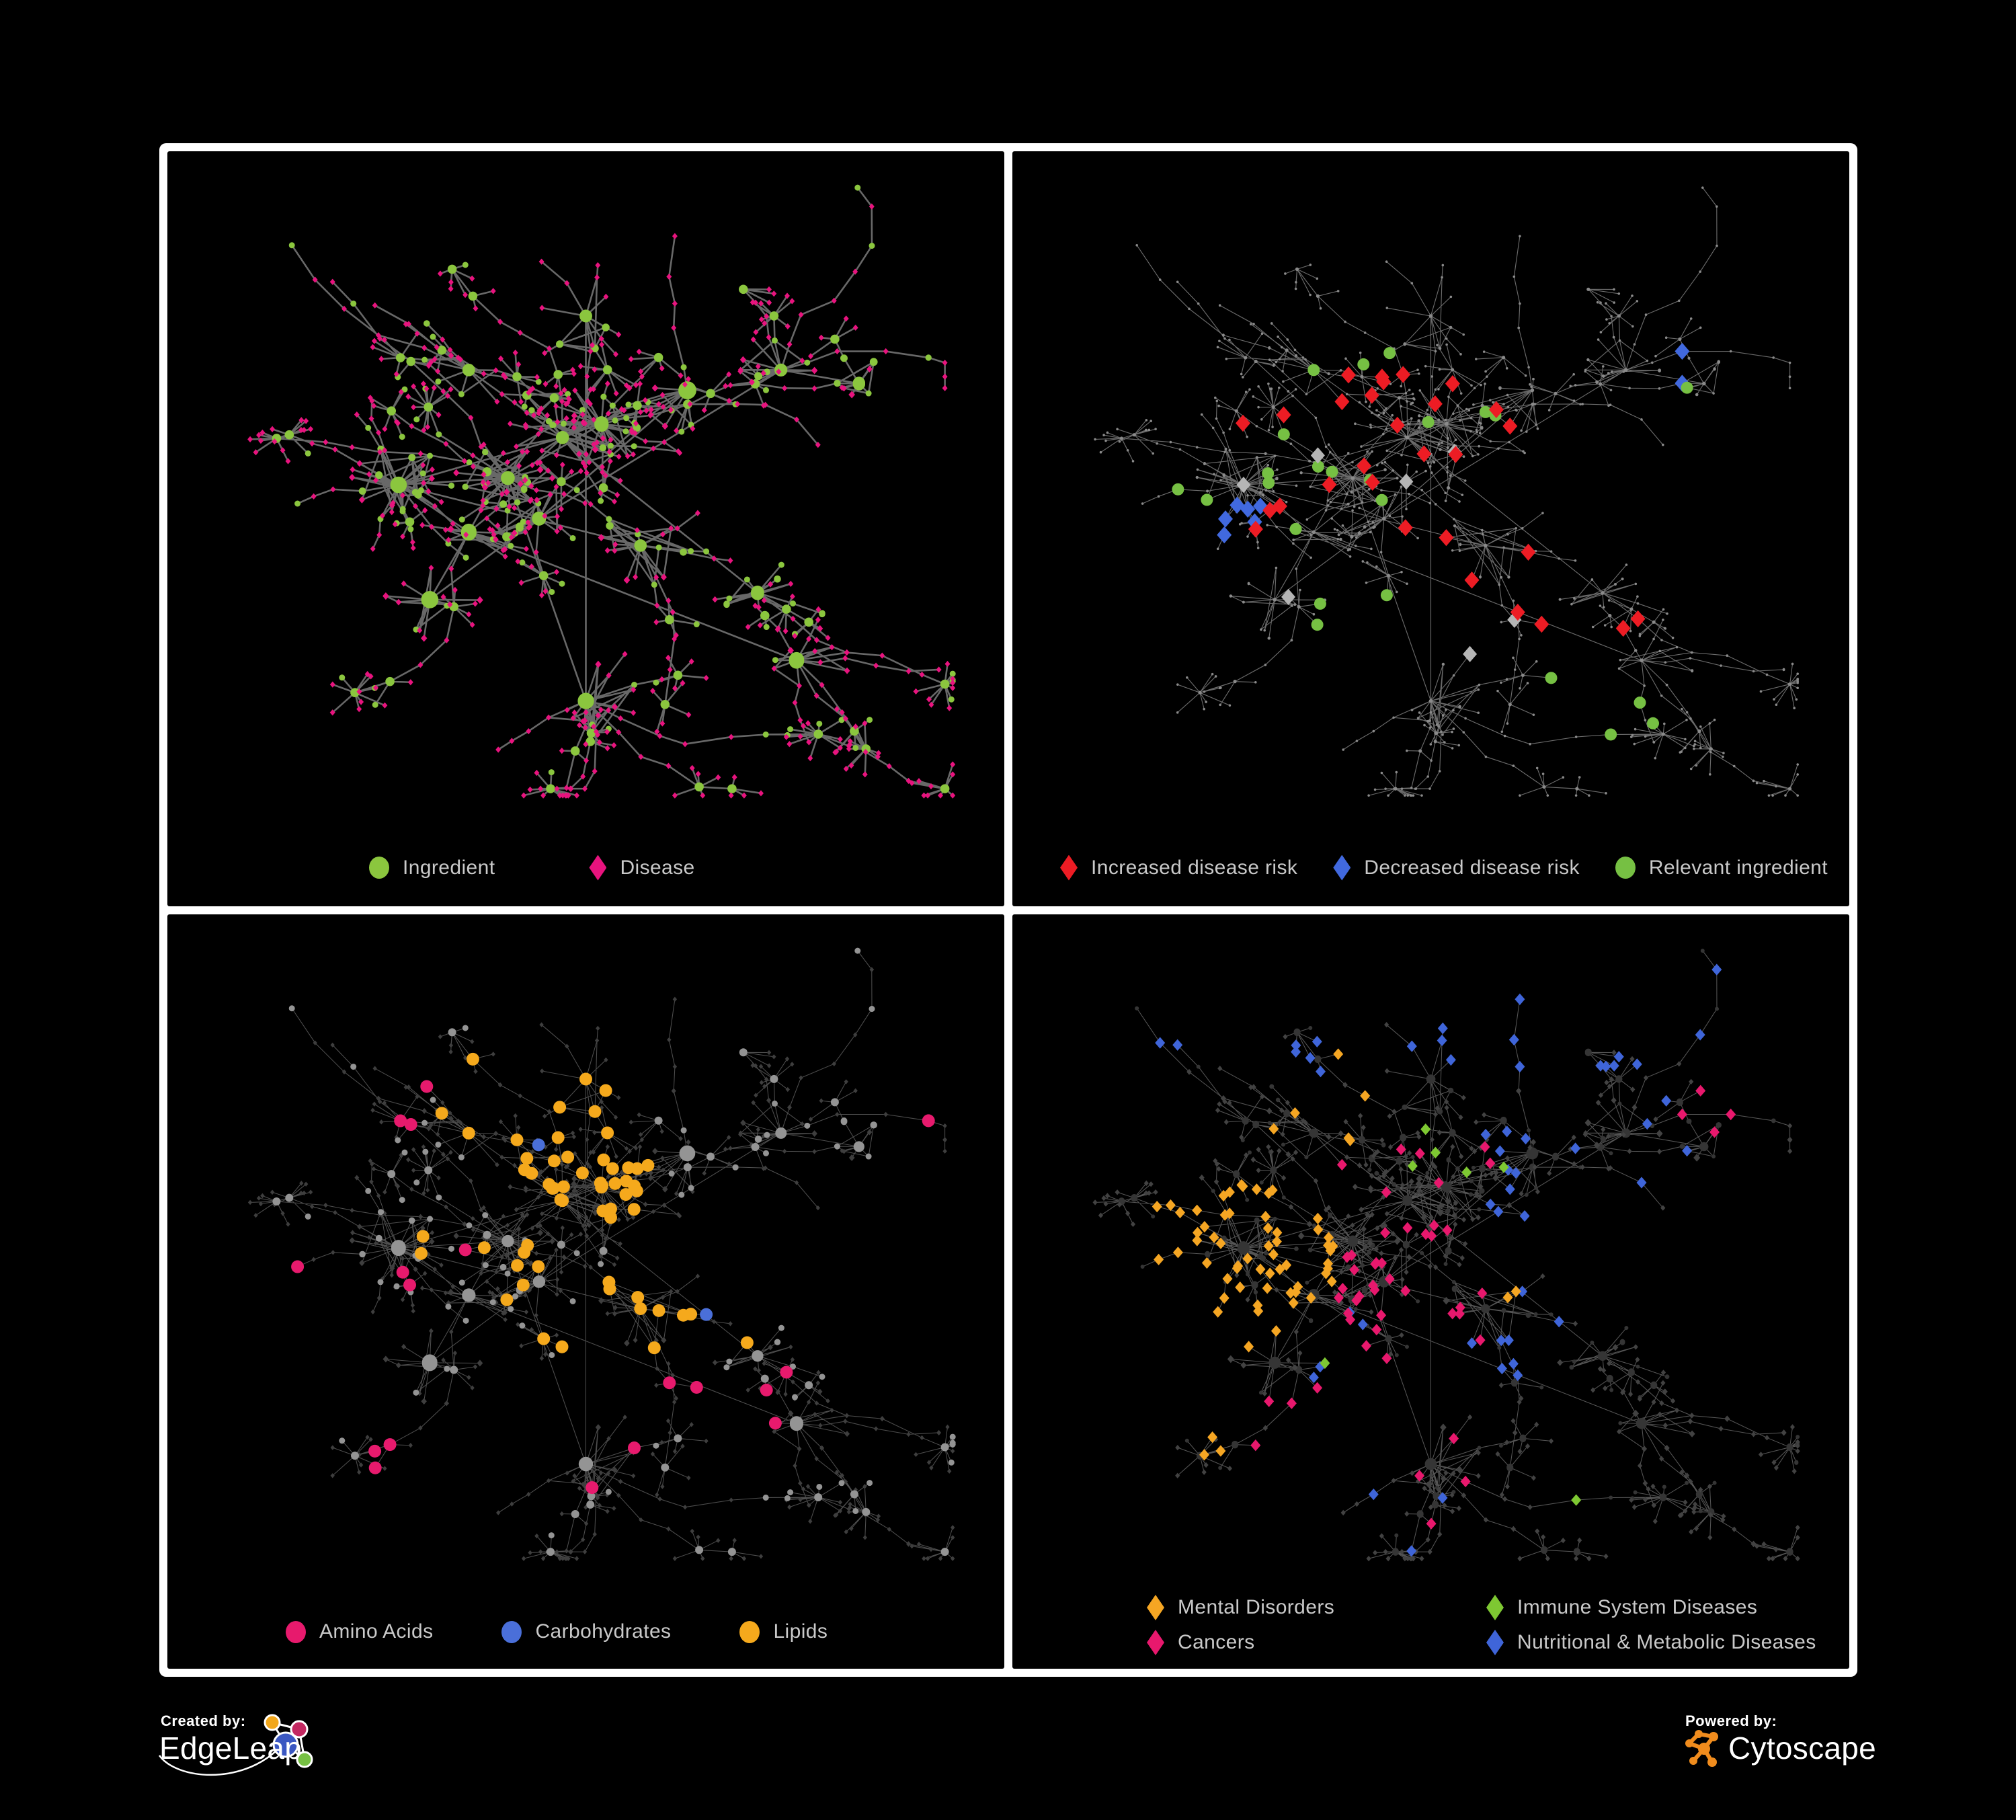 The height and width of the screenshot is (1820, 2016). I want to click on legend-item: Nutritional & Metabolic Diseases, so click(1667, 1642).